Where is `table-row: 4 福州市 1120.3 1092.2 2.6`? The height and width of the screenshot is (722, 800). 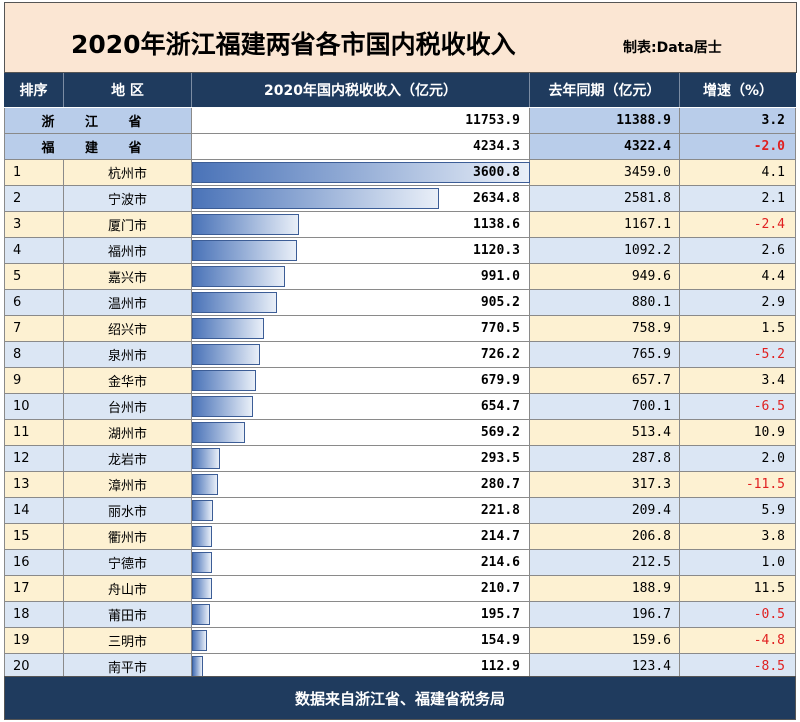
table-row: 4 福州市 1120.3 1092.2 2.6 is located at coordinates (400, 251).